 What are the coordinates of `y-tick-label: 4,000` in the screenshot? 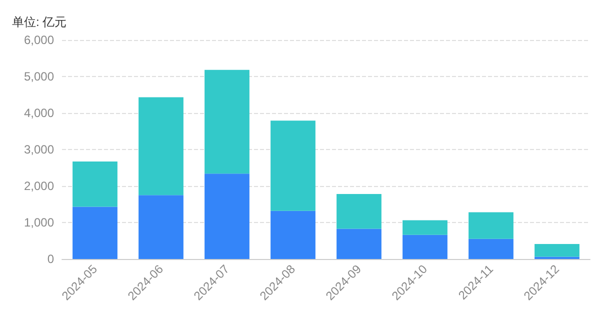 It's located at (39, 113).